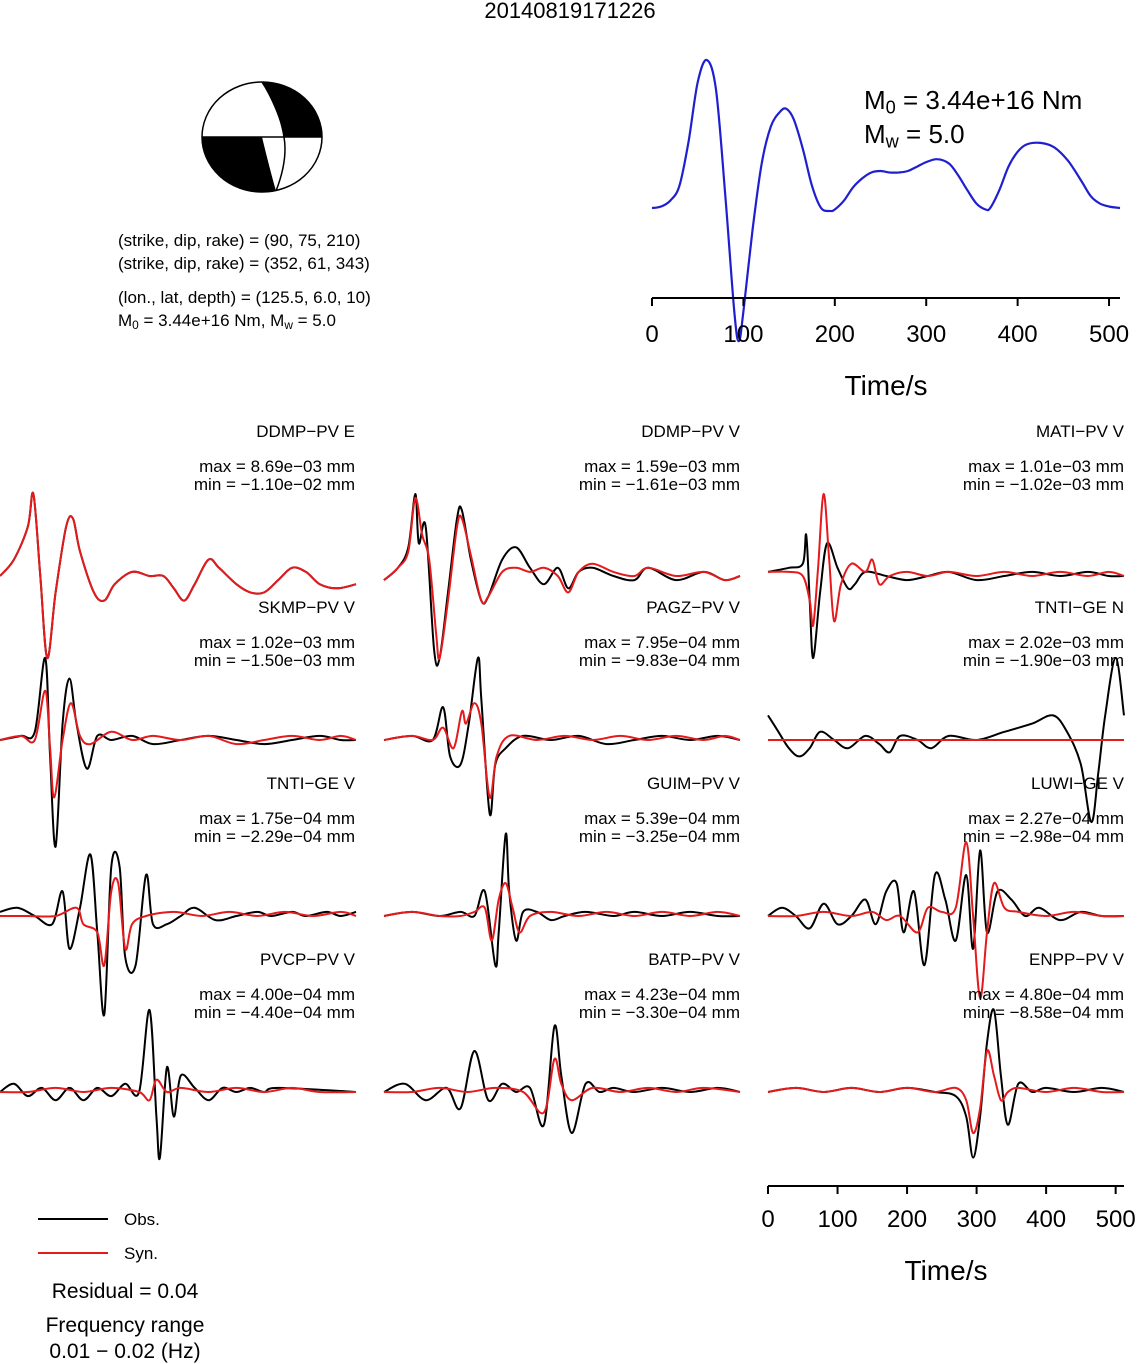  Describe the element at coordinates (307, 607) in the screenshot. I see `station-label: SKMP−PV V` at that location.